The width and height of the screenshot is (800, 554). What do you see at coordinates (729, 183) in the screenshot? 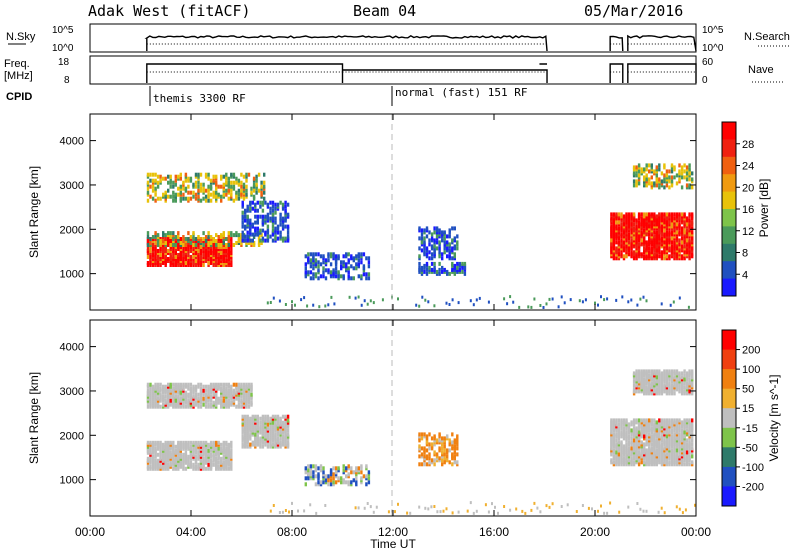
I see `colorbar-swatch` at bounding box center [729, 183].